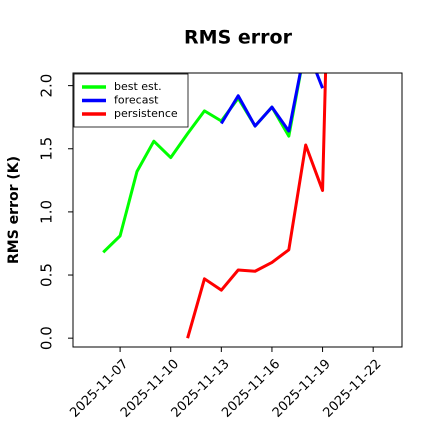 This screenshot has height=444, width=440. What do you see at coordinates (14, 210) in the screenshot?
I see `y-axis-label: RMS error (K)` at bounding box center [14, 210].